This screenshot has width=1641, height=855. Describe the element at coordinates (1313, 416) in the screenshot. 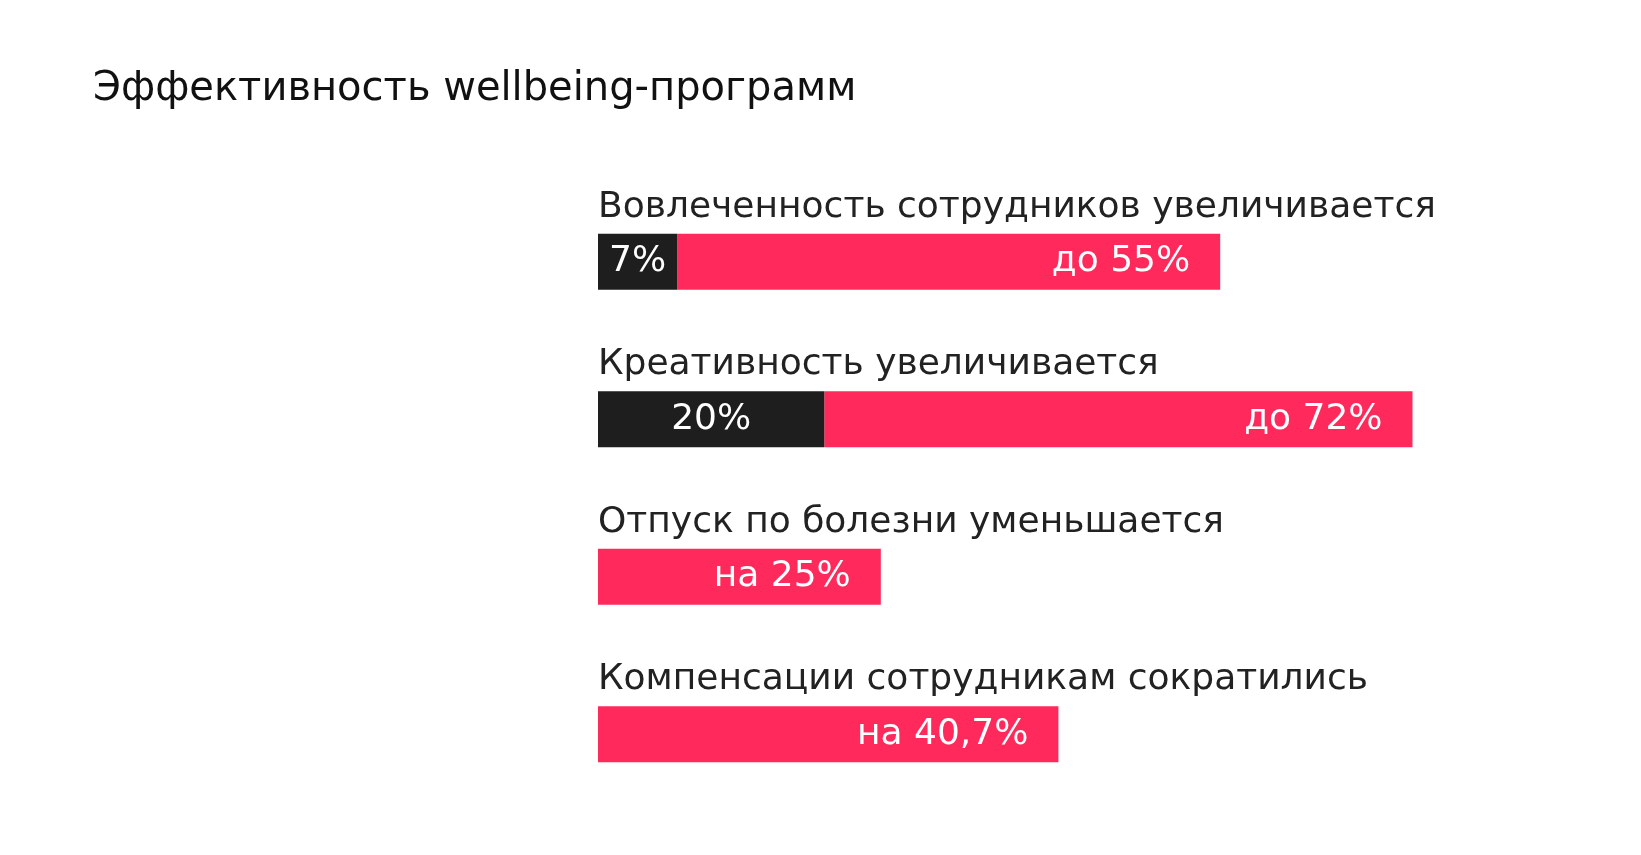

I see `total-label: до 72%` at that location.